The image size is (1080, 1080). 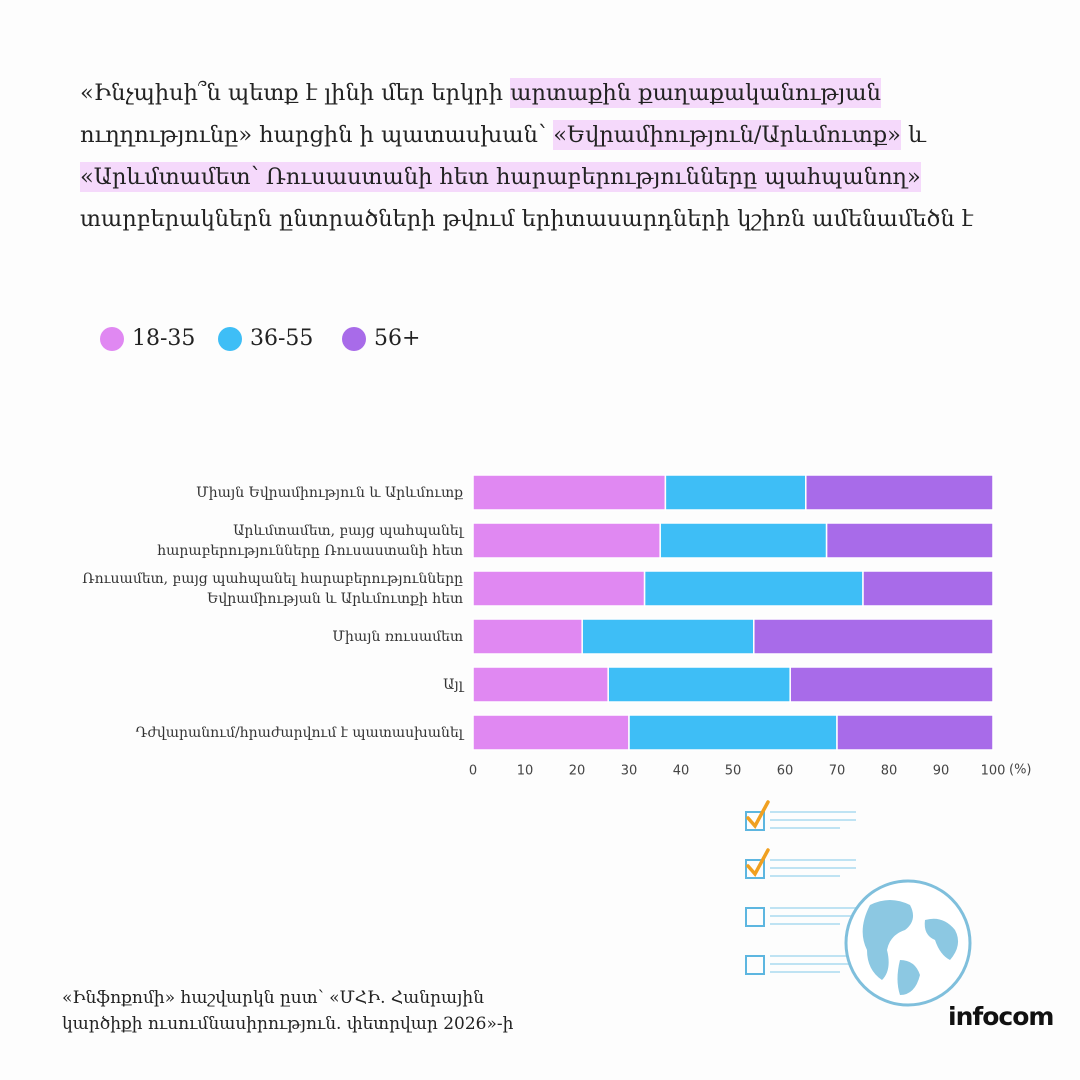 I want to click on x-tick-label: 50, so click(x=733, y=771).